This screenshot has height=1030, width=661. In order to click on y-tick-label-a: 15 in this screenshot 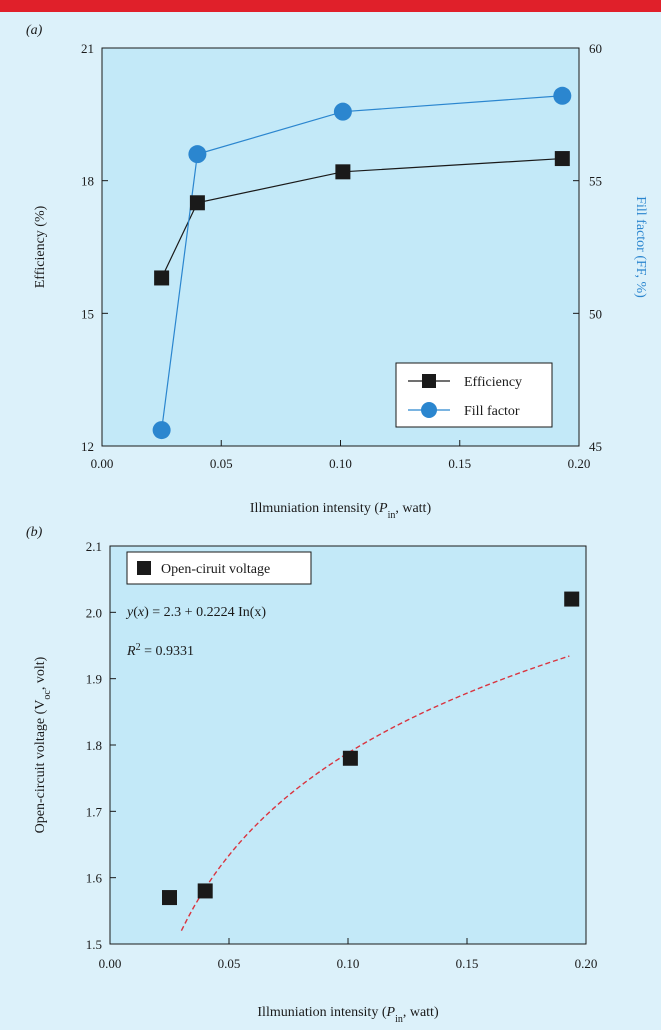, I will do `click(87, 313)`.